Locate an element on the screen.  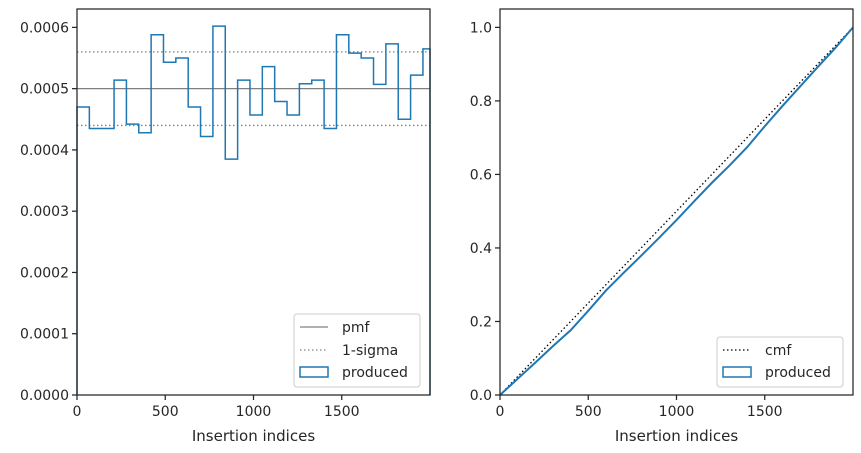
legend-produced-label-left: produced is located at coordinates (375, 373).